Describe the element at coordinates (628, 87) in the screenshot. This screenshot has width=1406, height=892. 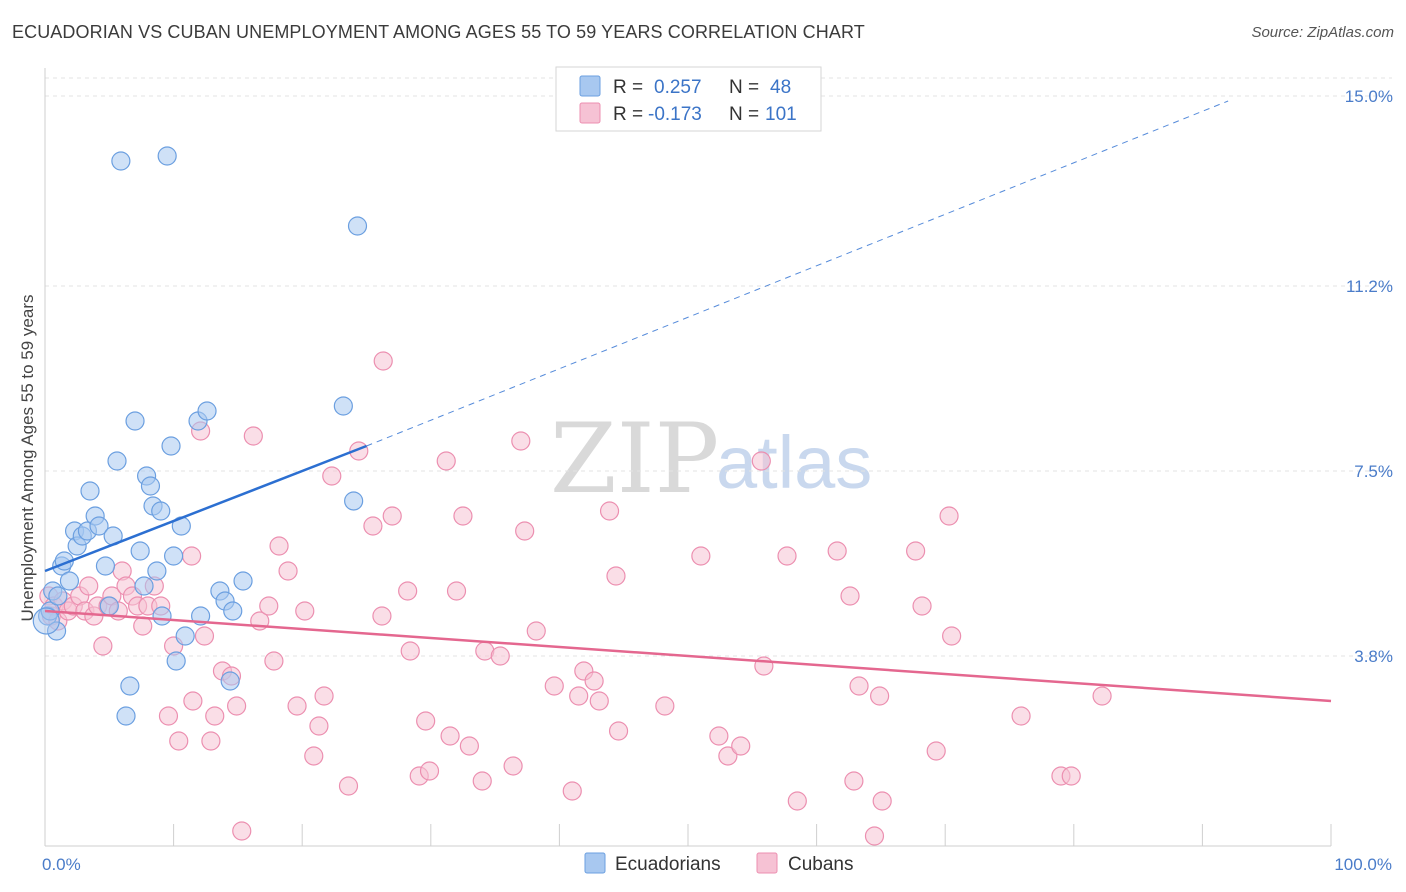
I see `legend-r-label-1: R =` at that location.